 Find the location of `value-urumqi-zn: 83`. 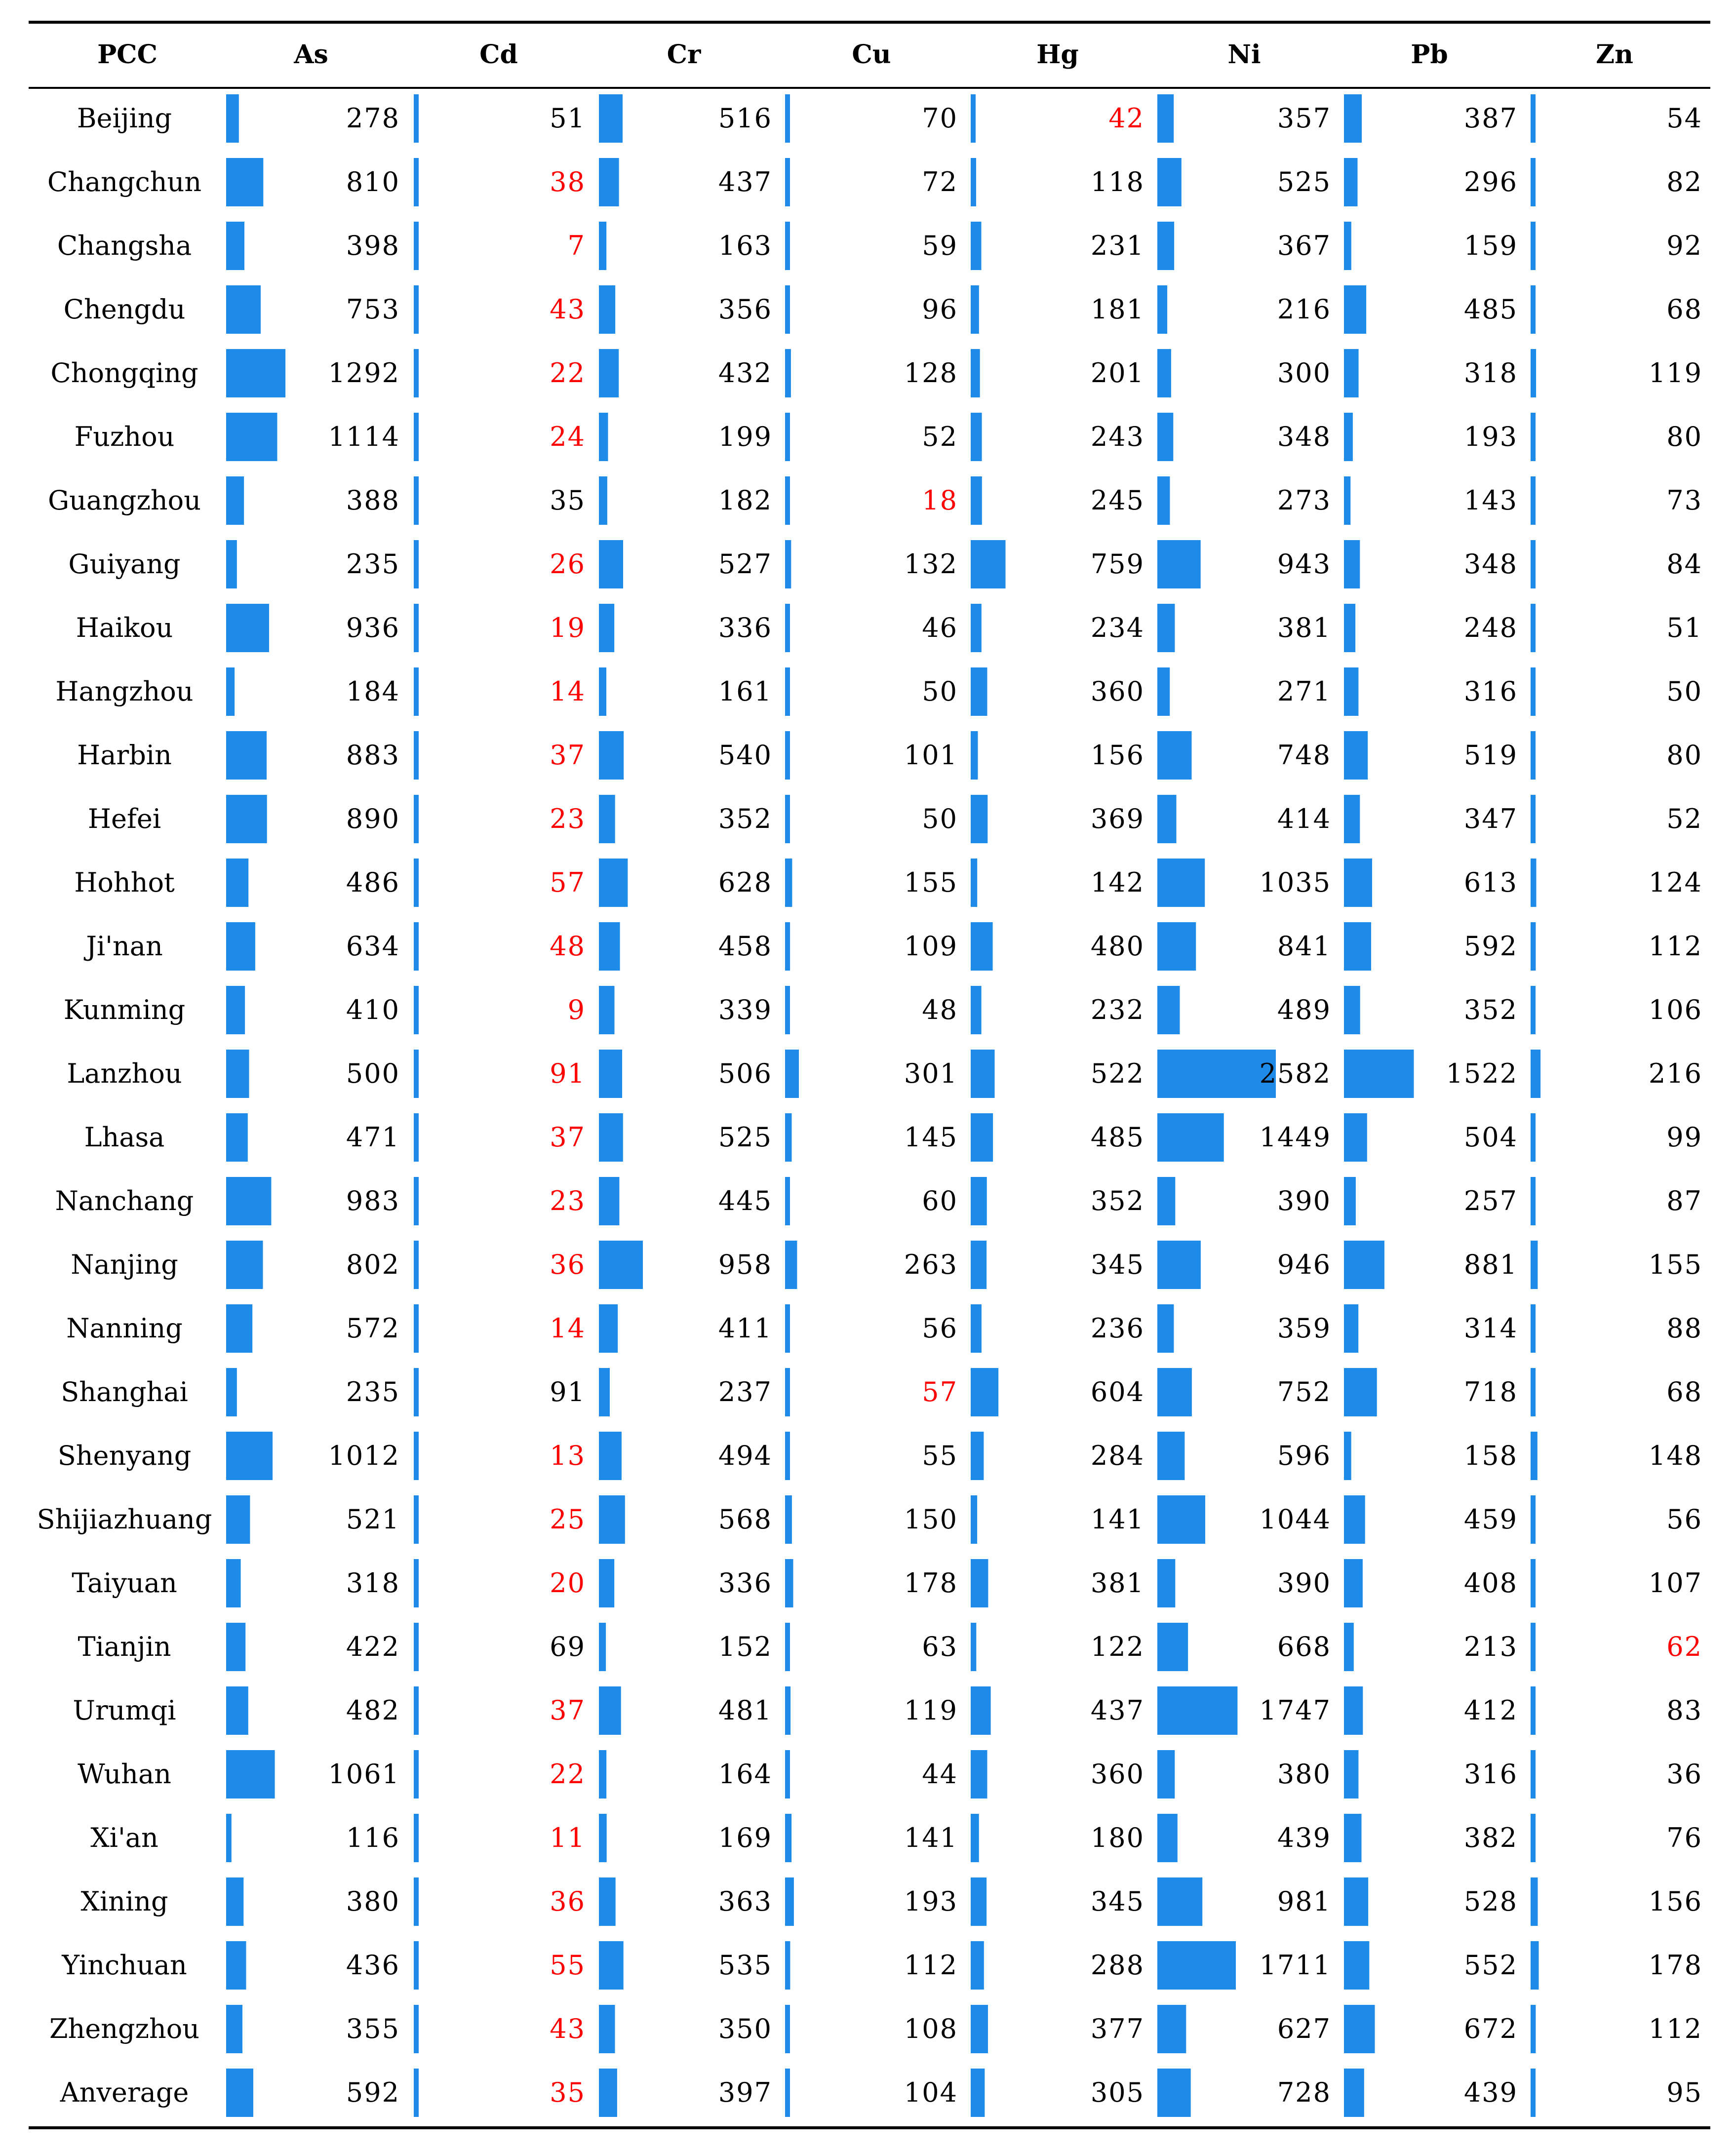

value-urumqi-zn: 83 is located at coordinates (1684, 1710).